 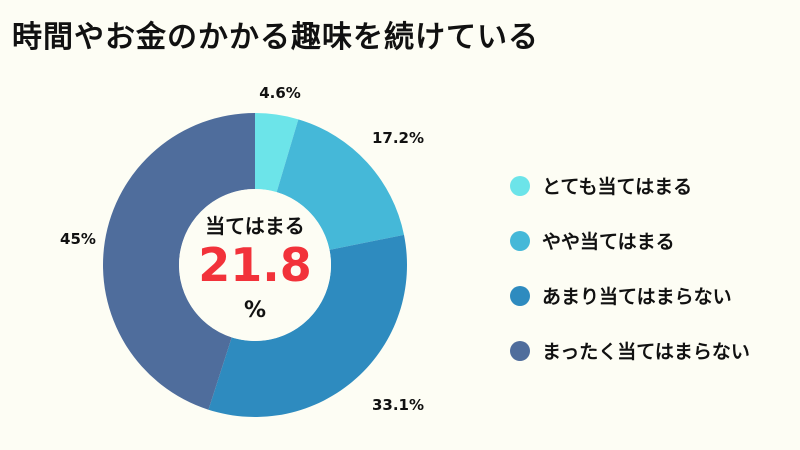 What do you see at coordinates (637, 297) in the screenshot?
I see `legend-label: あまり当てはまらない` at bounding box center [637, 297].